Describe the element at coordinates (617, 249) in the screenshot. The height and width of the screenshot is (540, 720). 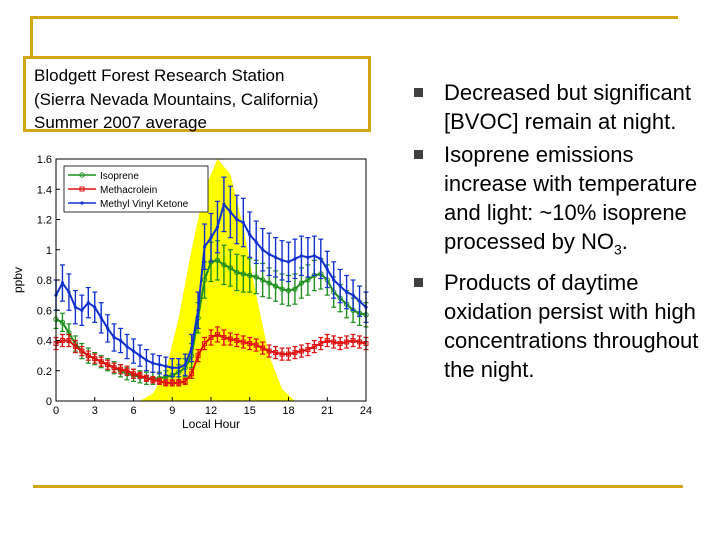
I see `bullet-subscript: 3` at that location.